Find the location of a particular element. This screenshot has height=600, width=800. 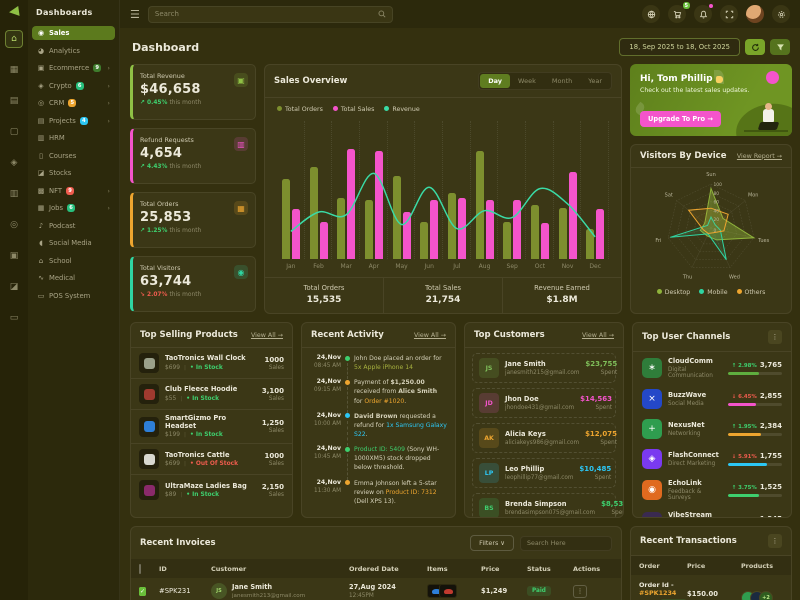

sidebar-item-school: ⌂ School is located at coordinates (73, 261).